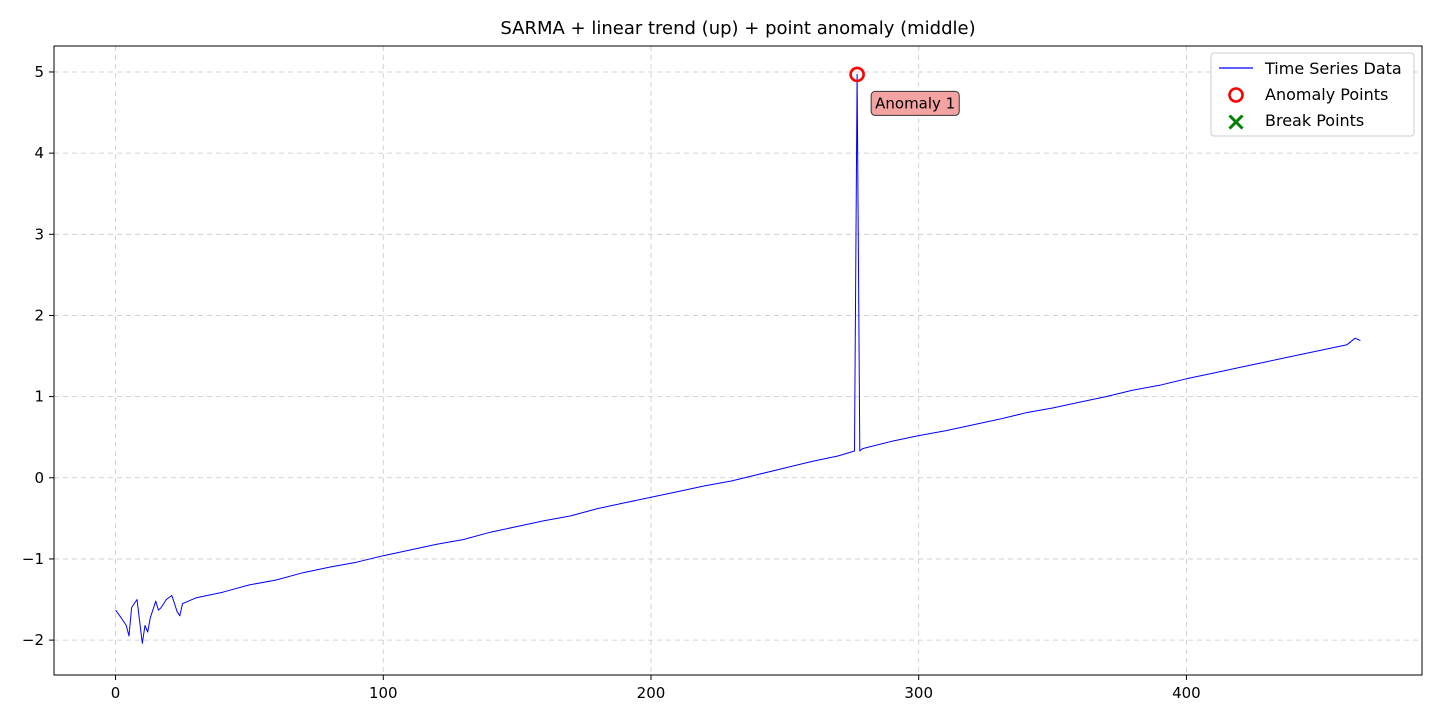  I want to click on legend-label: Time Series Data, so click(1333, 68).